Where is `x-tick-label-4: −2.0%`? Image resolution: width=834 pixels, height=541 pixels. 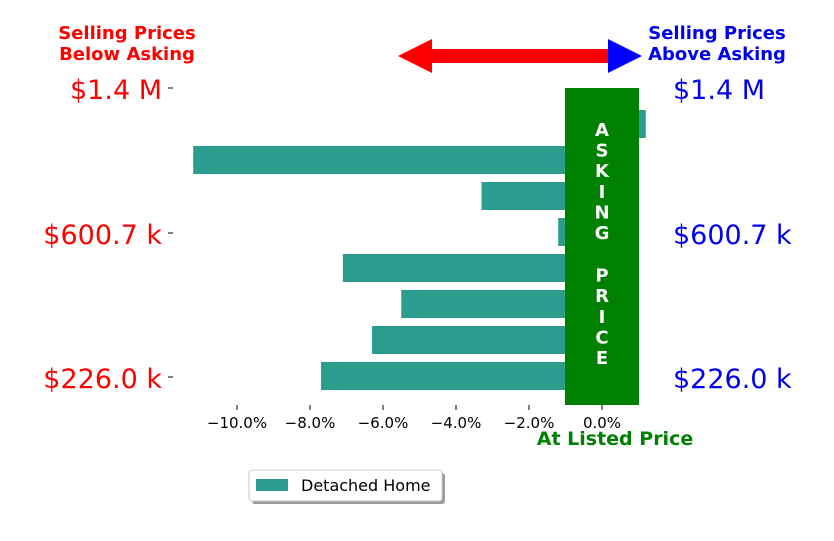
x-tick-label-4: −2.0% is located at coordinates (529, 423).